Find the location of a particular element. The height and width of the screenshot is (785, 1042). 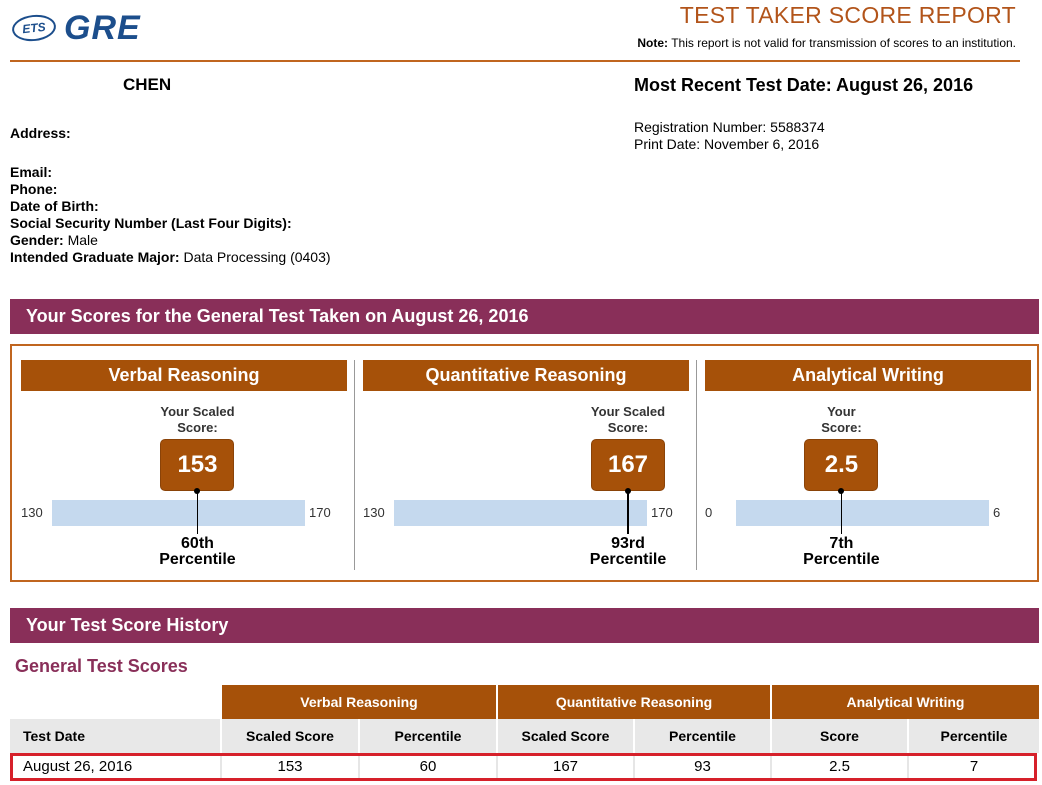

gre-wordmark: GRE is located at coordinates (102, 27).